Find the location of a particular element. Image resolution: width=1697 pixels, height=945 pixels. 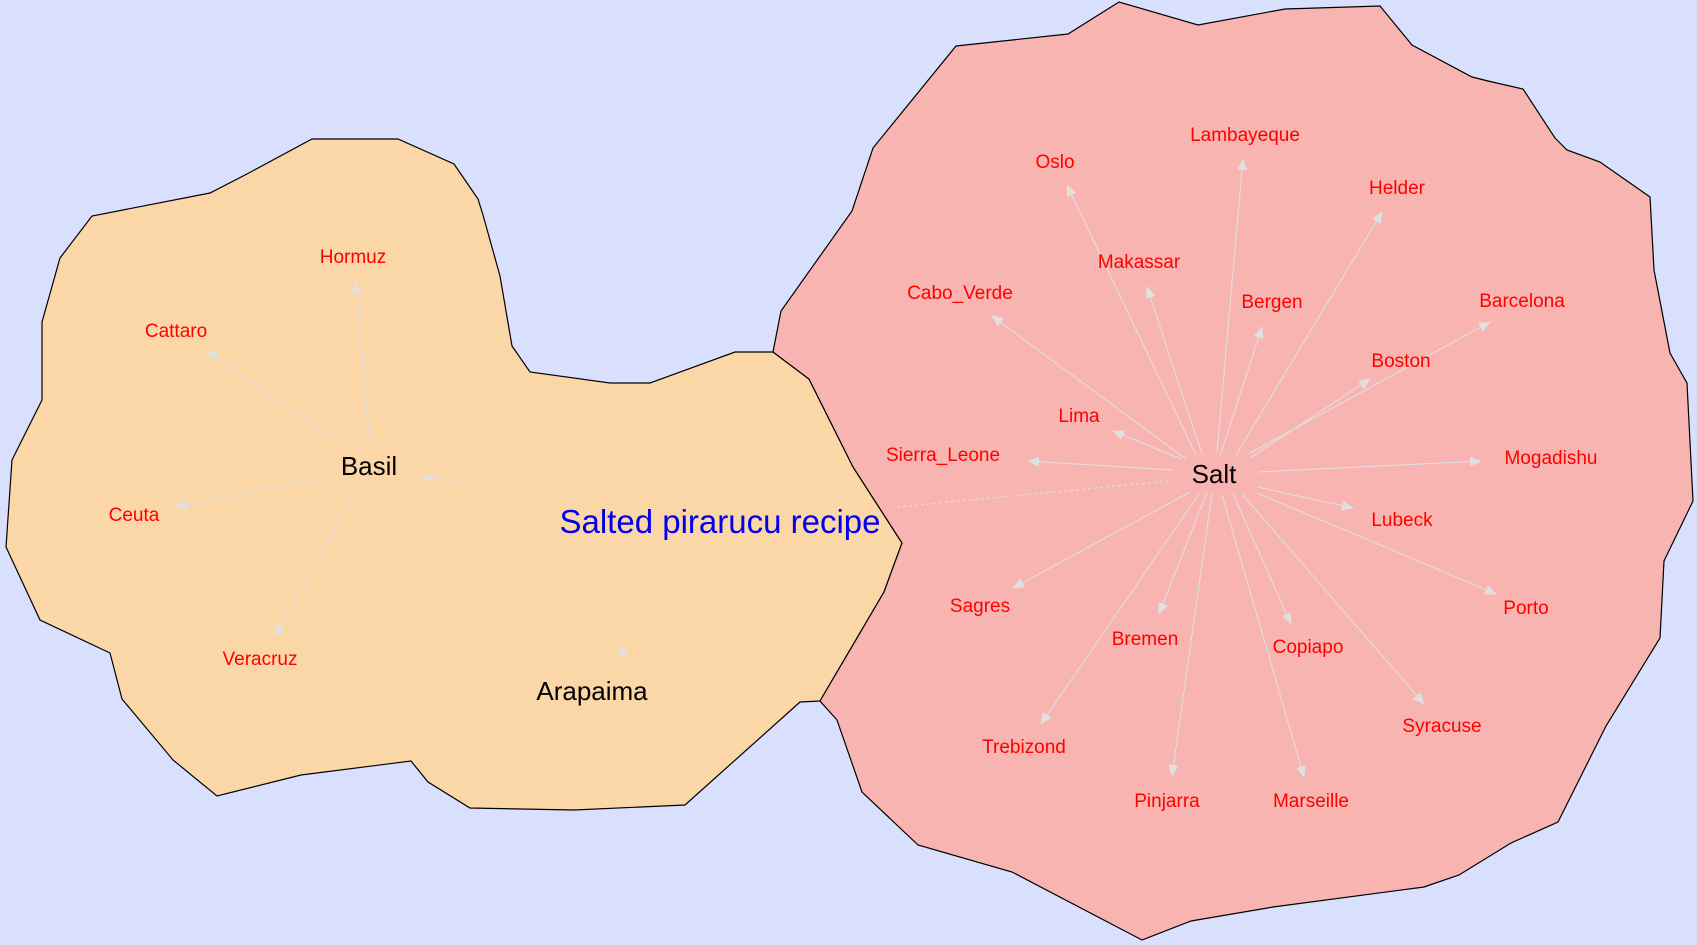

leaf-label-syracuse: Syracuse is located at coordinates (1441, 726).